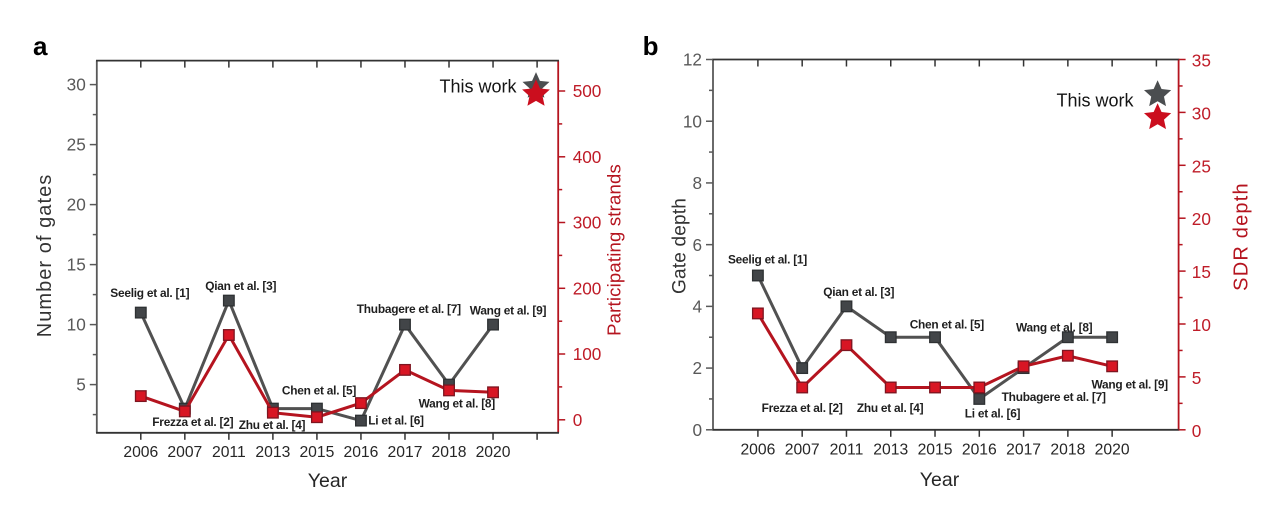  What do you see at coordinates (587, 91) in the screenshot?
I see `svg-text: 500` at bounding box center [587, 91].